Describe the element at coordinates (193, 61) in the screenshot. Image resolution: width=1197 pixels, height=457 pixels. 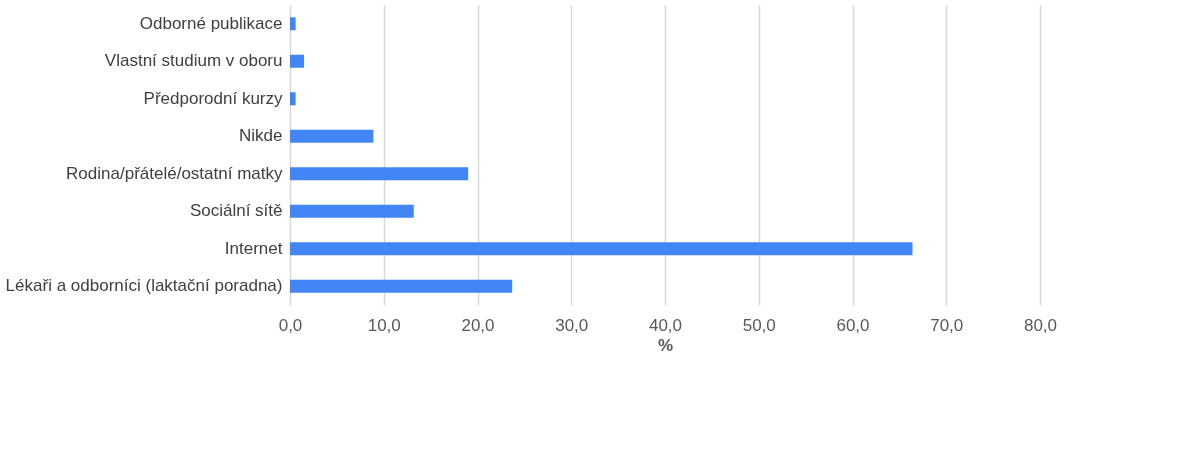
I see `y-tick-label: Vlastní studium v oboru` at that location.